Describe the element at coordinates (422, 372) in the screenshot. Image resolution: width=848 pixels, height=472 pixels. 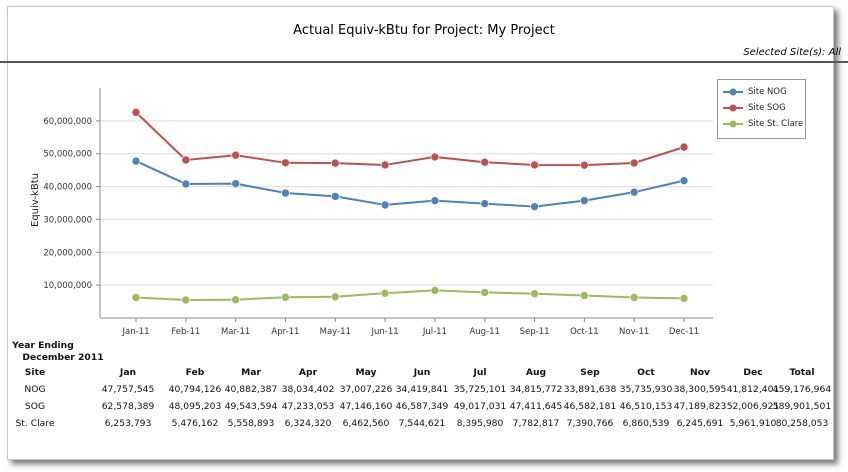
I see `table-column-header: Jun` at that location.